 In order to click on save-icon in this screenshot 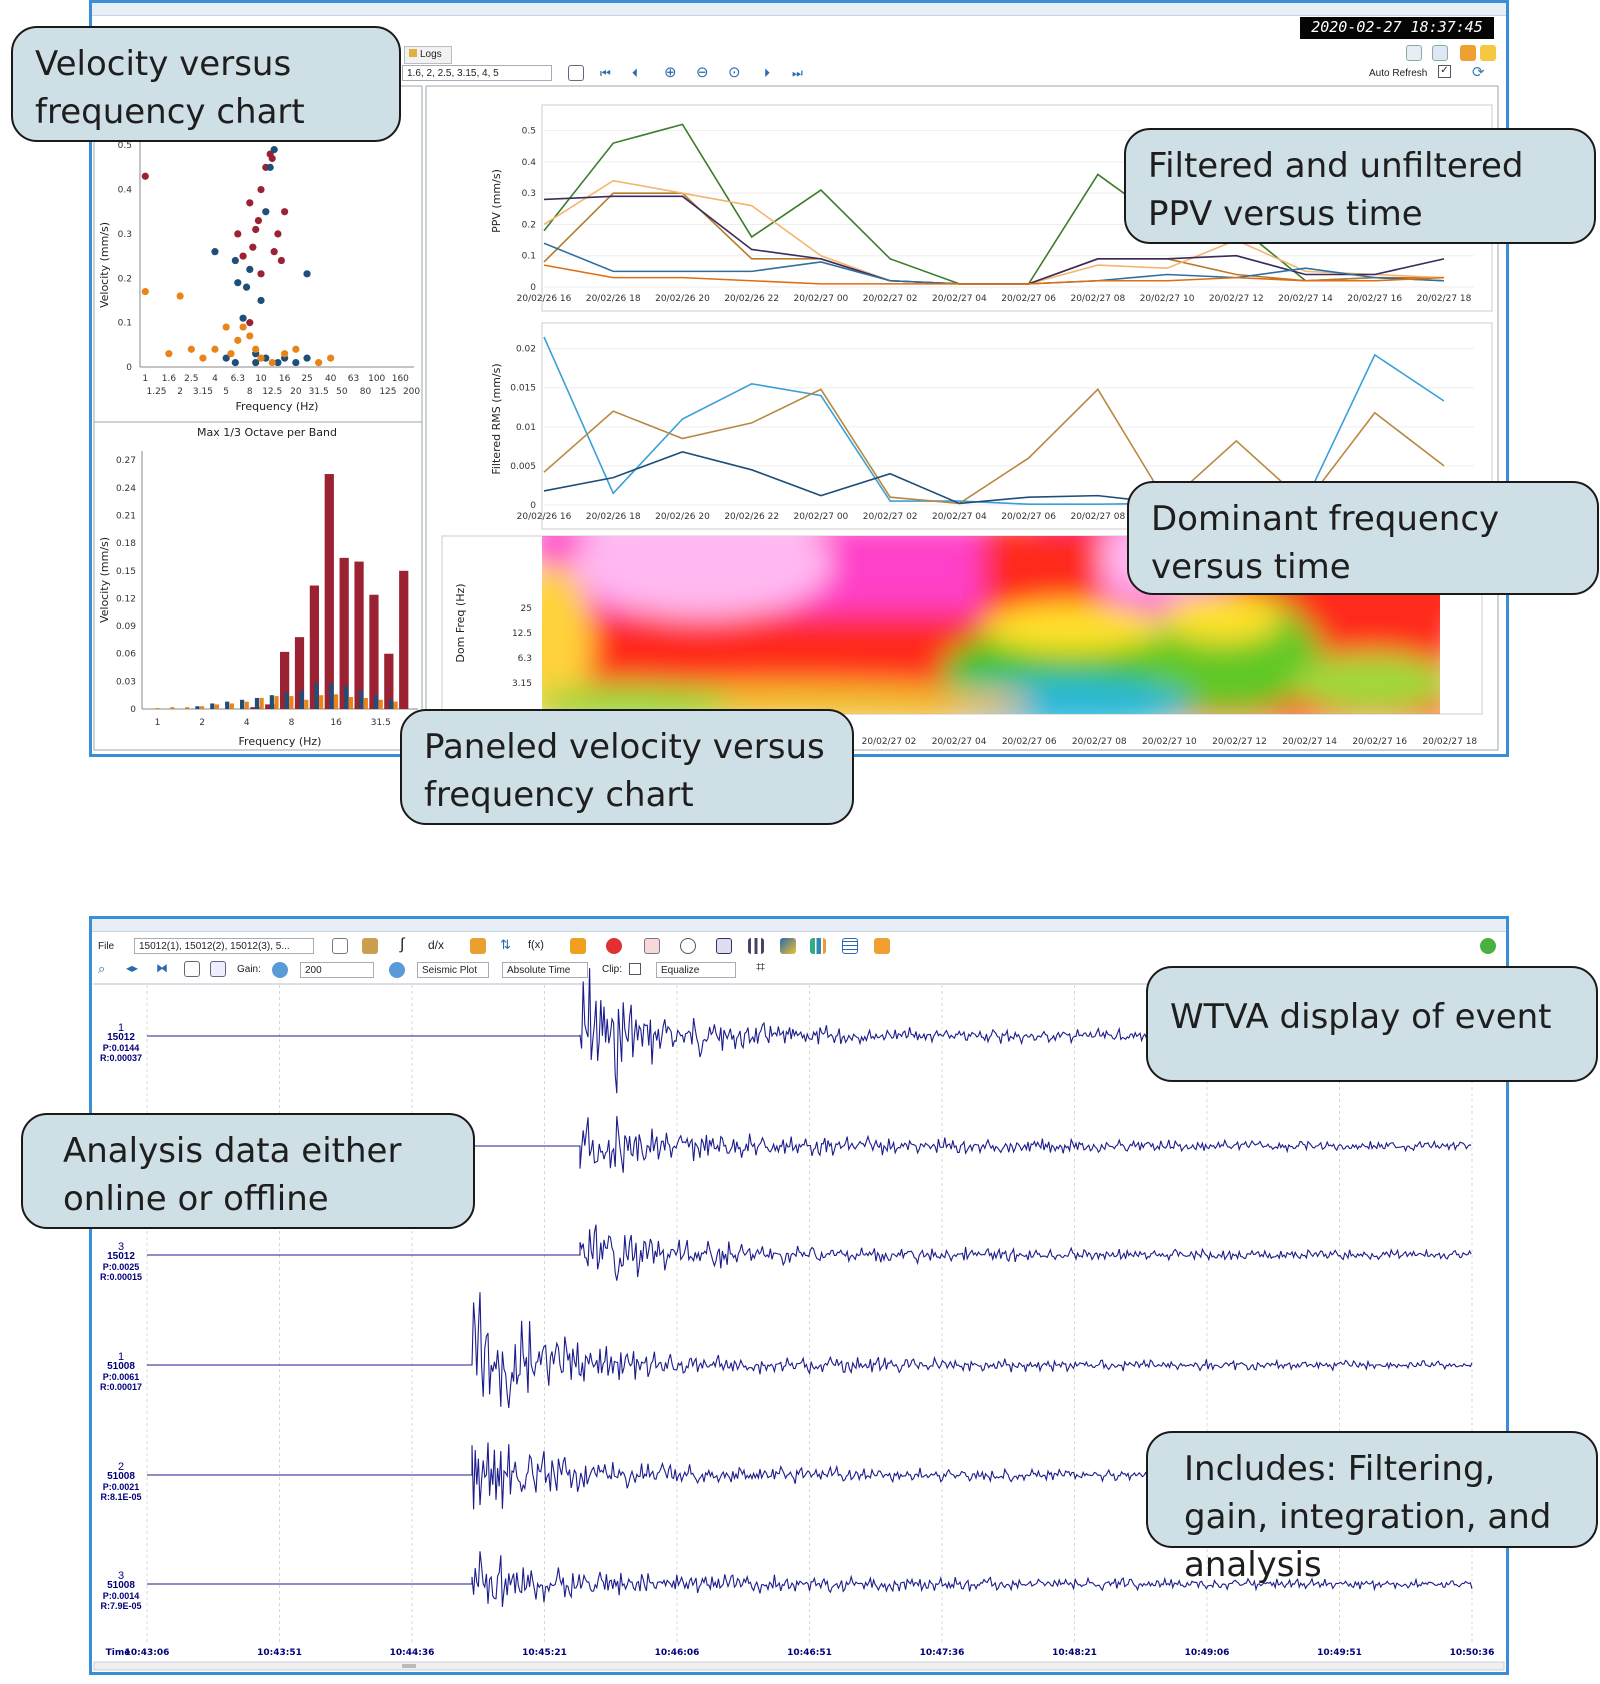, I will do `click(1440, 53)`.